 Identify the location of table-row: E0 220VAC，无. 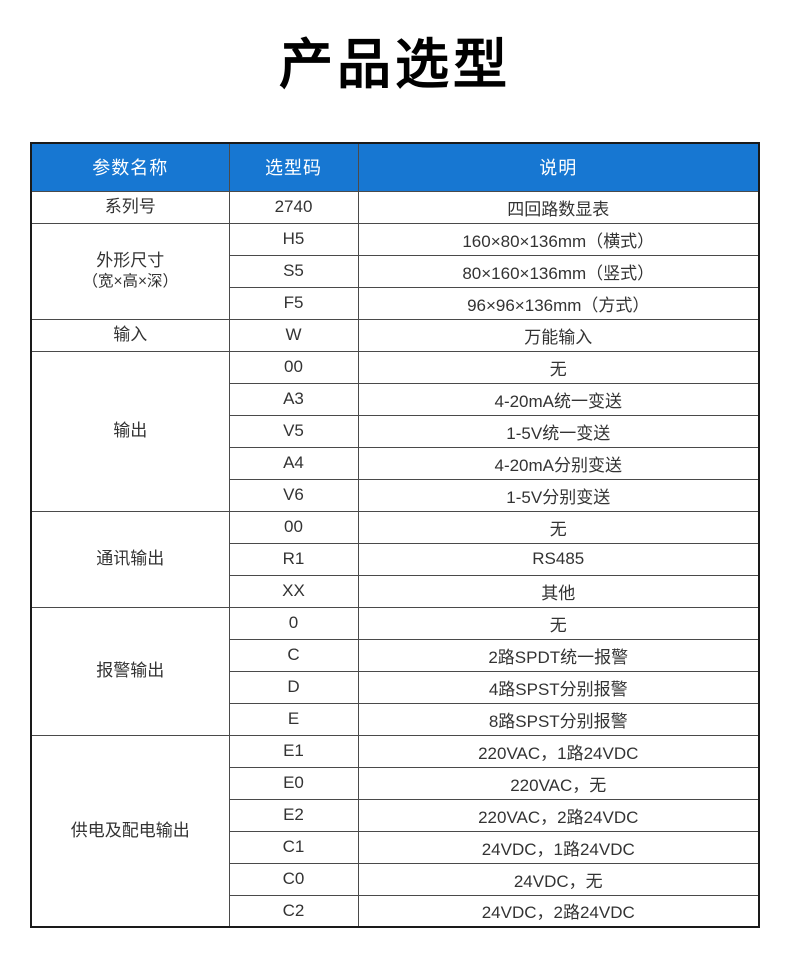
(395, 783).